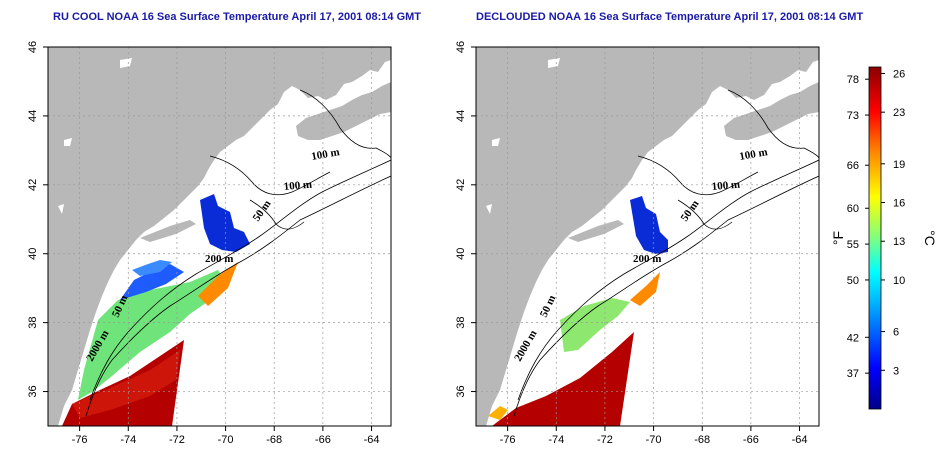 The height and width of the screenshot is (475, 950). Describe the element at coordinates (725, 186) in the screenshot. I see `map-right-contour-label-2: 100 m` at that location.